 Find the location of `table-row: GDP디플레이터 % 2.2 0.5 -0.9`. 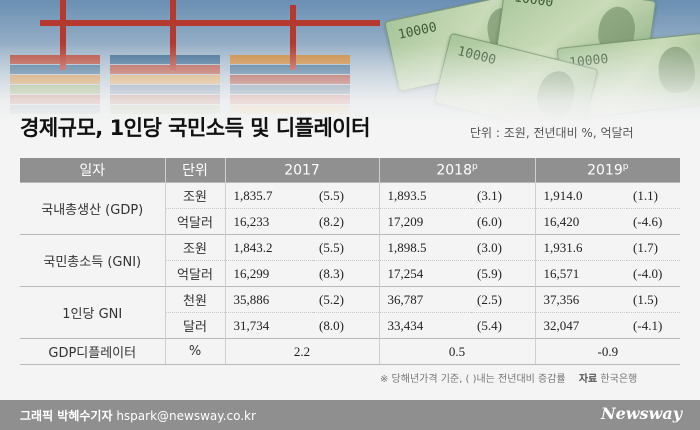

table-row: GDP디플레이터 % 2.2 0.5 -0.9 is located at coordinates (350, 351).